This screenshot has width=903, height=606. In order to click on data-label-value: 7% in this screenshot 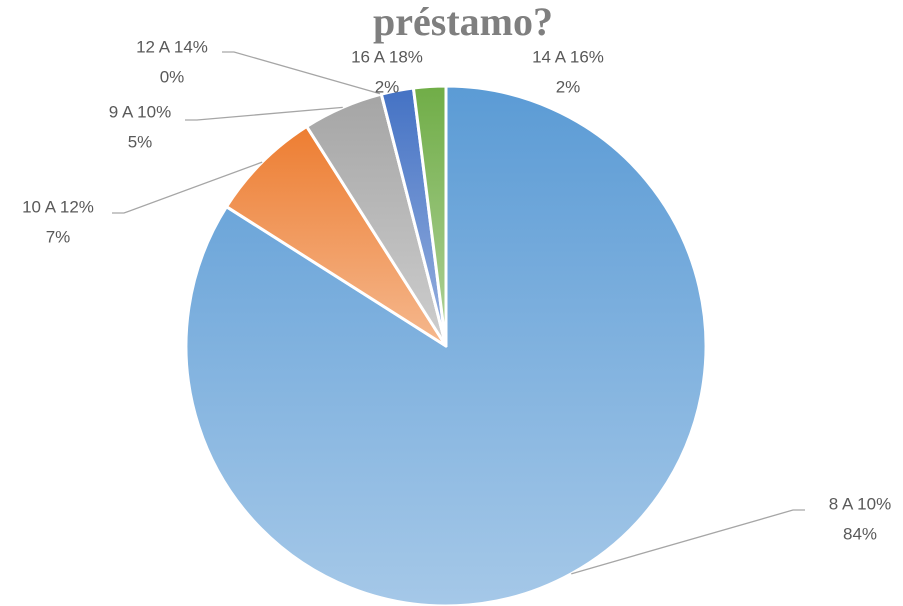, I will do `click(58, 236)`.